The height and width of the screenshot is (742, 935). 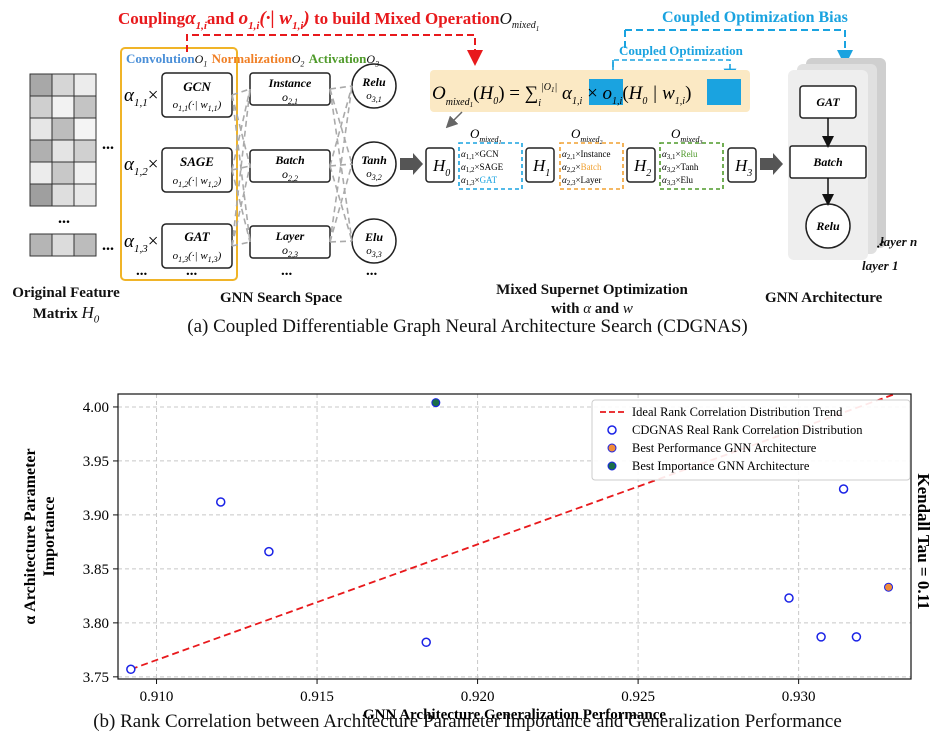 I want to click on conv-op-3: GAT, so click(x=197, y=236).